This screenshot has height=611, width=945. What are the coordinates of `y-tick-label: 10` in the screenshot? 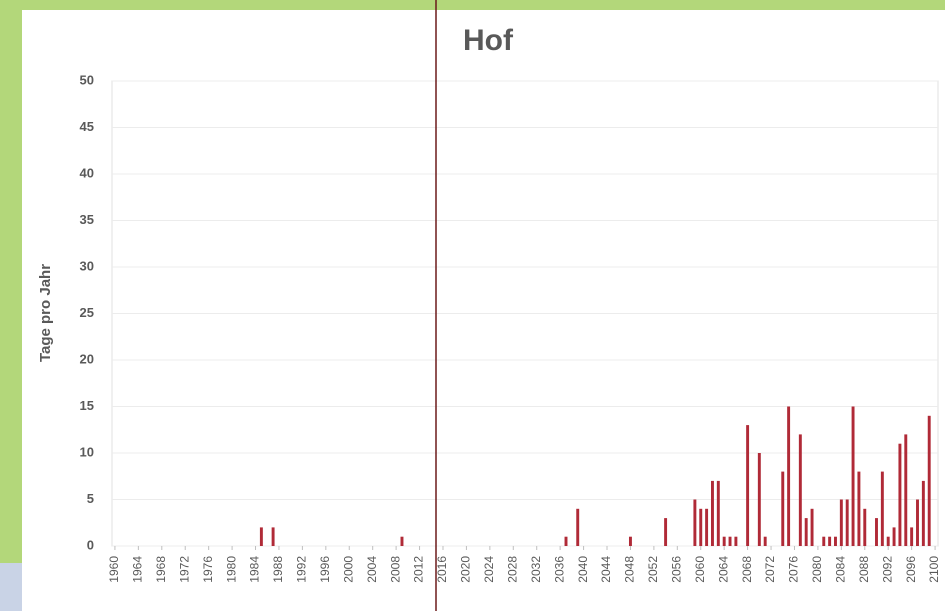 It's located at (87, 451).